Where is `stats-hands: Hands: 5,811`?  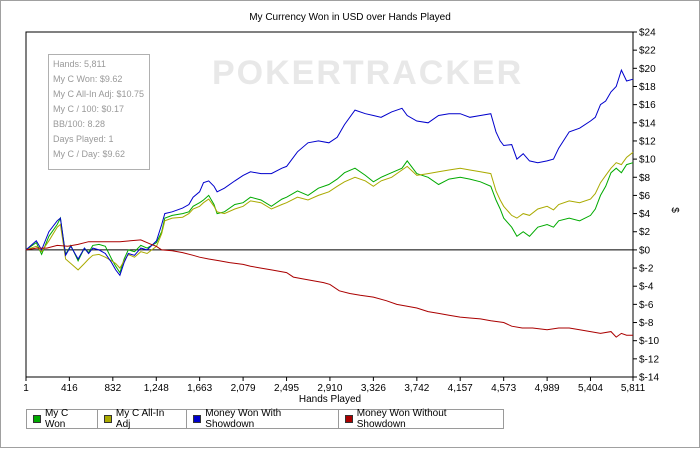
stats-hands: Hands: 5,811 is located at coordinates (79, 64).